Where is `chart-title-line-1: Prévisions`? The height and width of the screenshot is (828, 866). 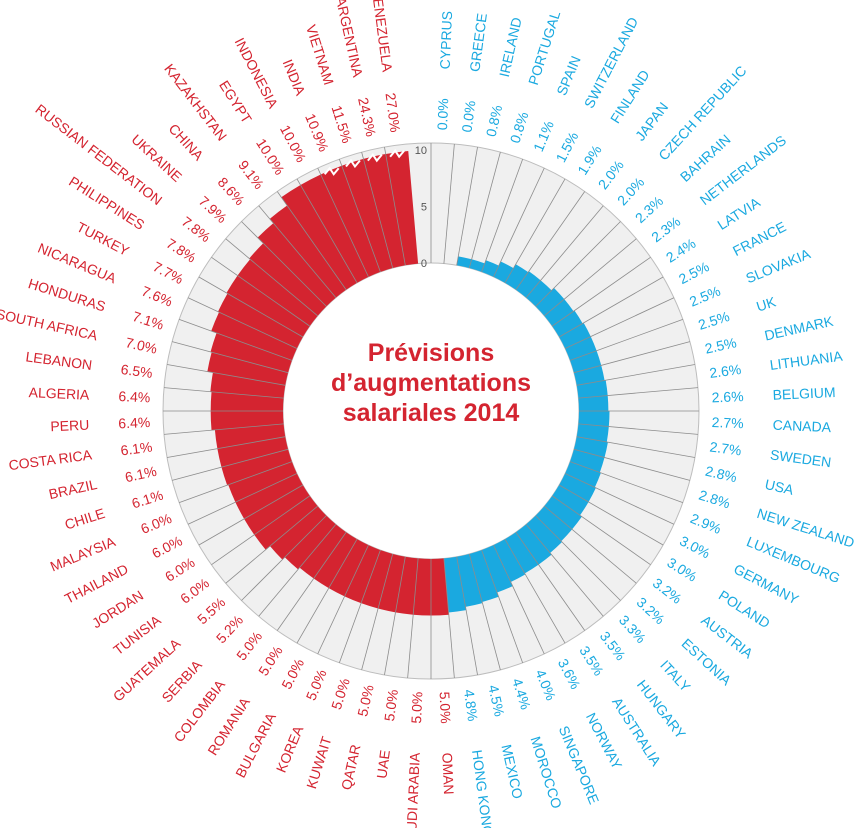
chart-title-line-1: Prévisions is located at coordinates (431, 353).